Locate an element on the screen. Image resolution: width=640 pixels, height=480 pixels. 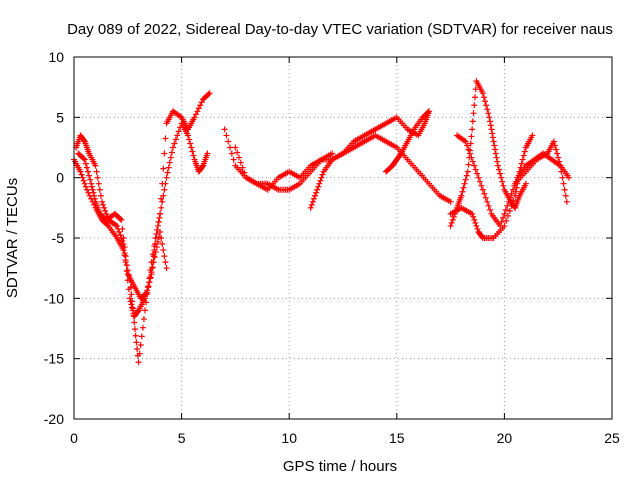
y-tick-label: 0 is located at coordinates (60, 178).